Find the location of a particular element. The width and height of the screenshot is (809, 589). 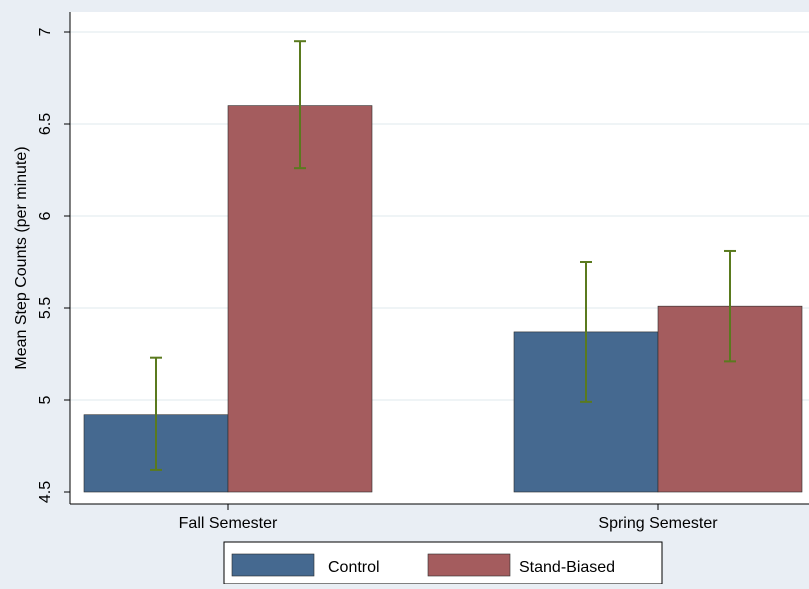

y-tick-label: 6.5 is located at coordinates (45, 124).